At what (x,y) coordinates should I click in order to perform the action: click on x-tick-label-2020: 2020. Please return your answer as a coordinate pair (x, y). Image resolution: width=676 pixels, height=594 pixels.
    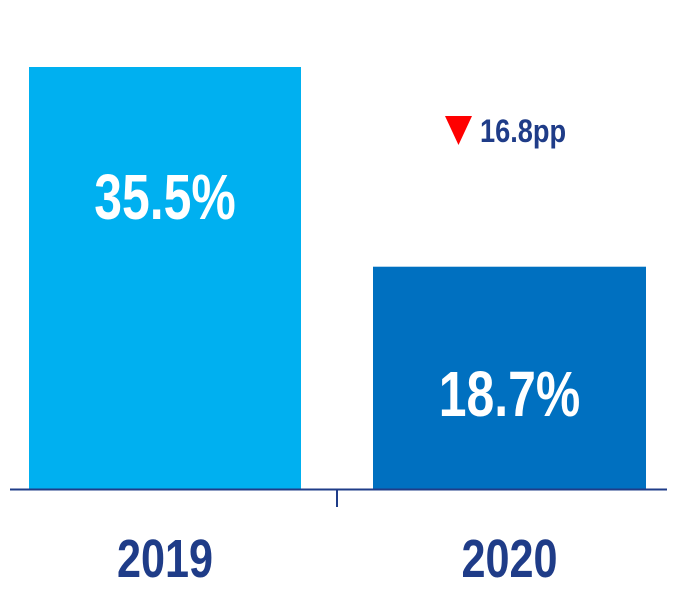
    Looking at the image, I should click on (509, 560).